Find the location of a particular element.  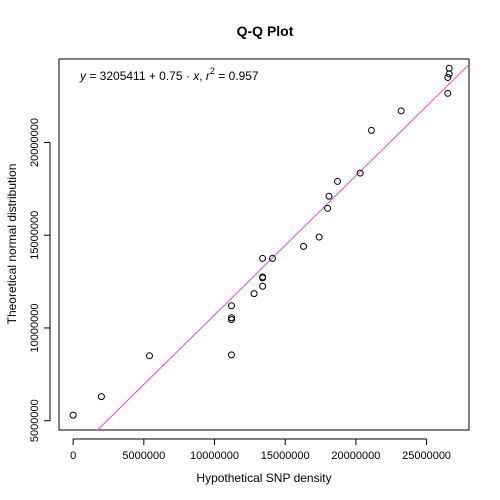

y-tick-label: 5000000 is located at coordinates (35, 420).